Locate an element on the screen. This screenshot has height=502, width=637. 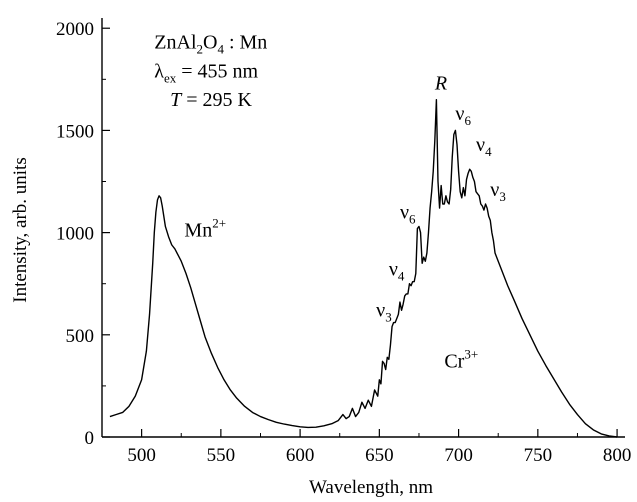
annotation-nu3-left: ν3 is located at coordinates (384, 311).